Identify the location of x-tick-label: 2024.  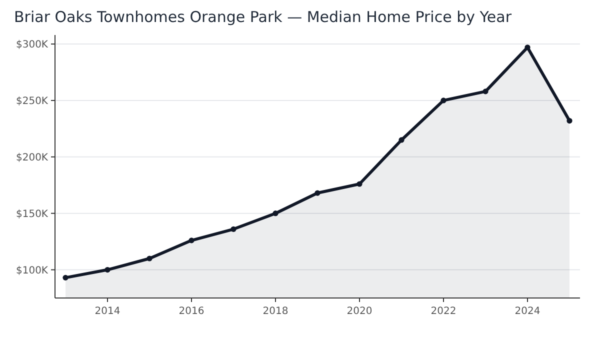
(527, 311).